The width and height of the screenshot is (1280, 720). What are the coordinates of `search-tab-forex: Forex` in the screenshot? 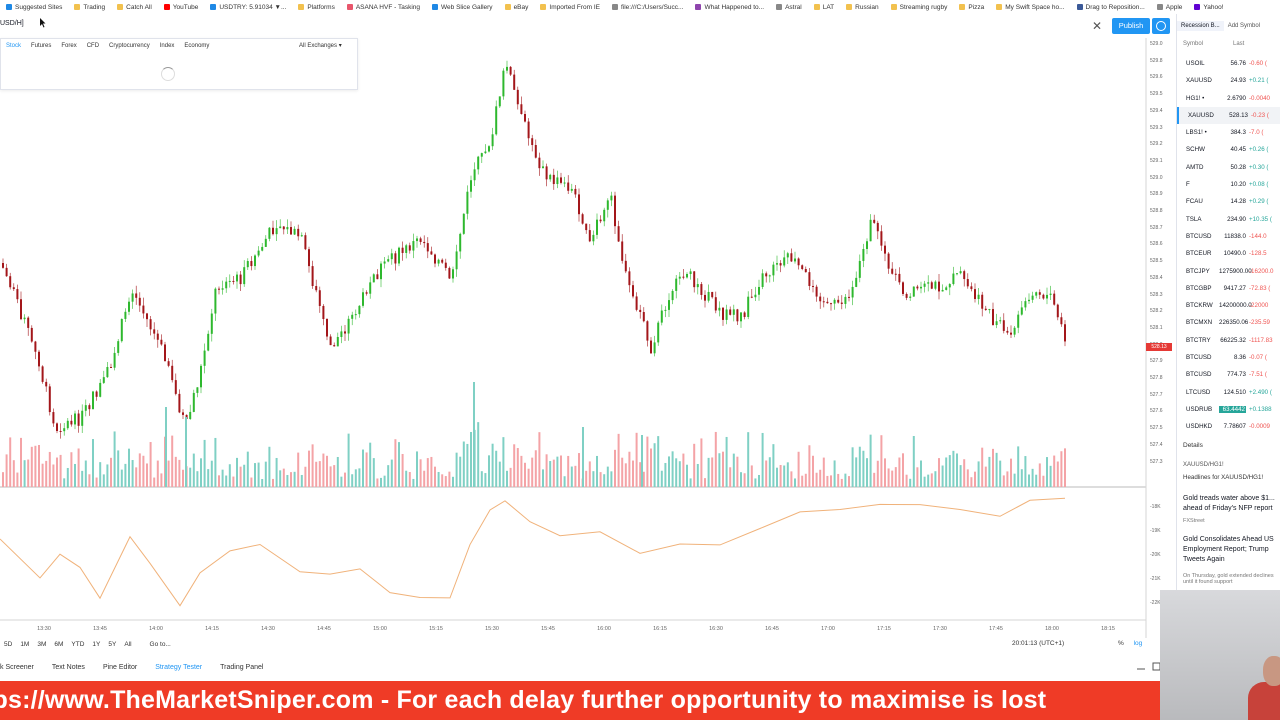 It's located at (69, 46).